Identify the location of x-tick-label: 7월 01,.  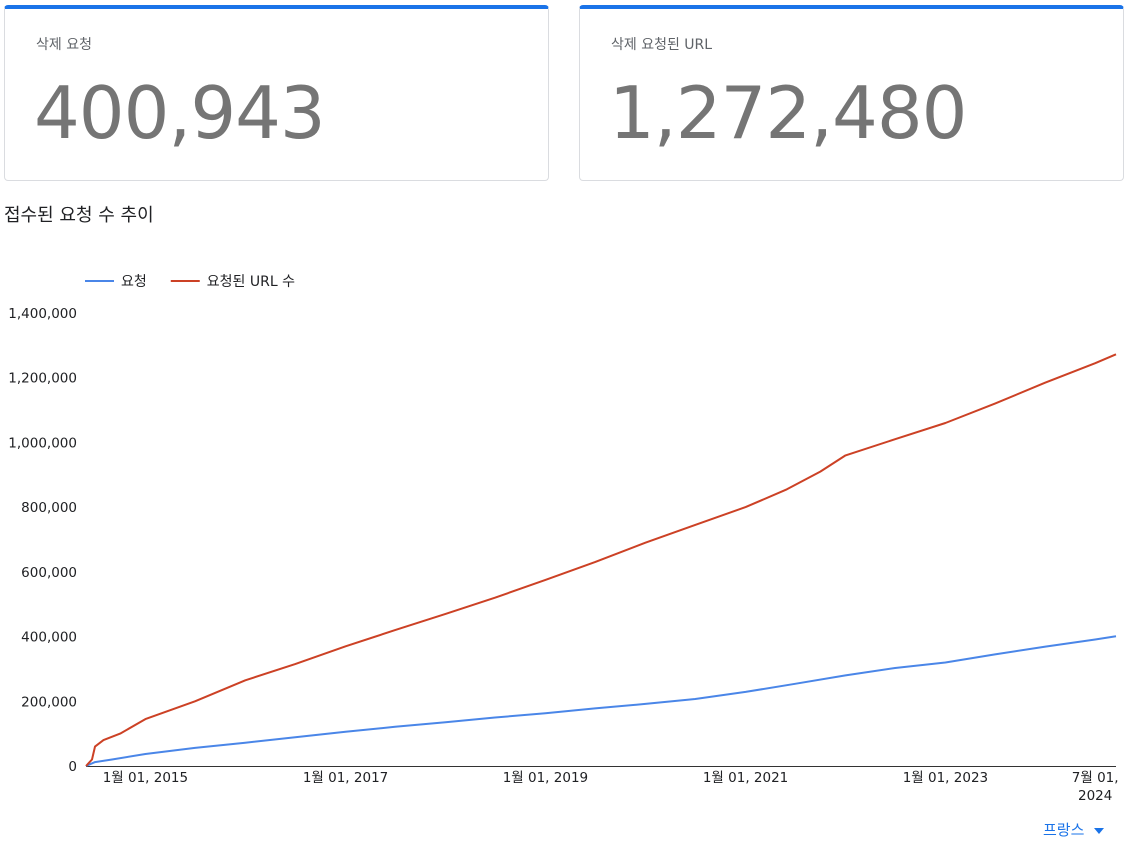
(1095, 778).